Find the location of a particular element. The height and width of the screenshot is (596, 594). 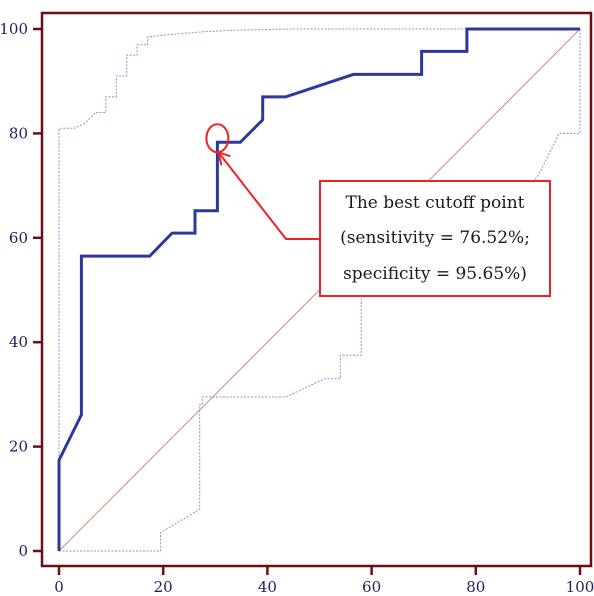

y-tick-label: 0 is located at coordinates (23, 551).